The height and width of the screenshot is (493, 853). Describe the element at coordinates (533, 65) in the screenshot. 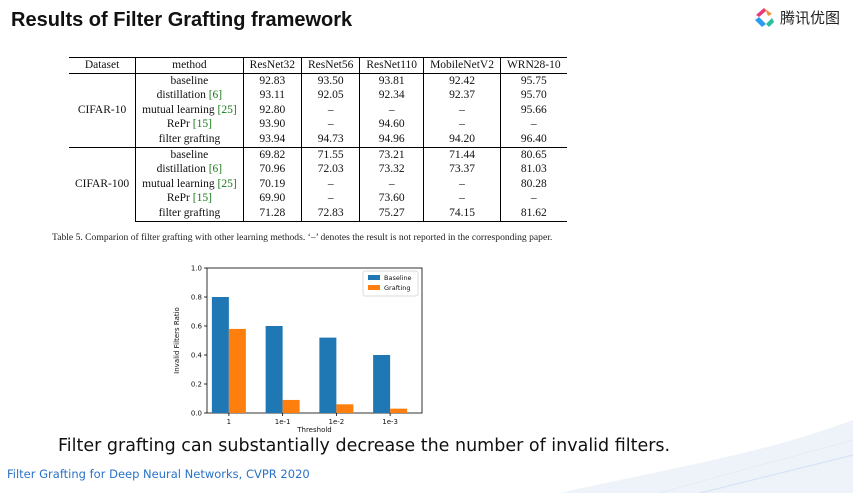

I see `table-header-cell: WRN28-10` at that location.